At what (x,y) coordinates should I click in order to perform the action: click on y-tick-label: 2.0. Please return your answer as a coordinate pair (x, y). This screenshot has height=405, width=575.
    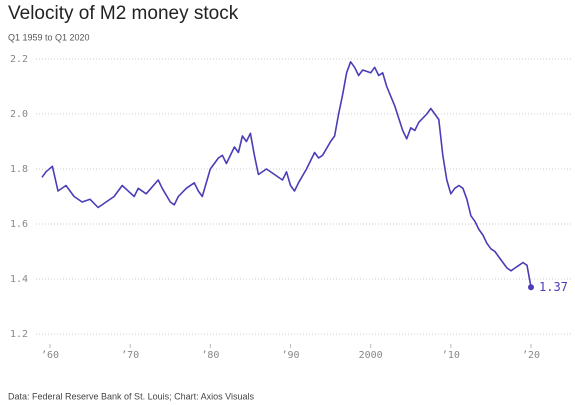
    Looking at the image, I should click on (19, 114).